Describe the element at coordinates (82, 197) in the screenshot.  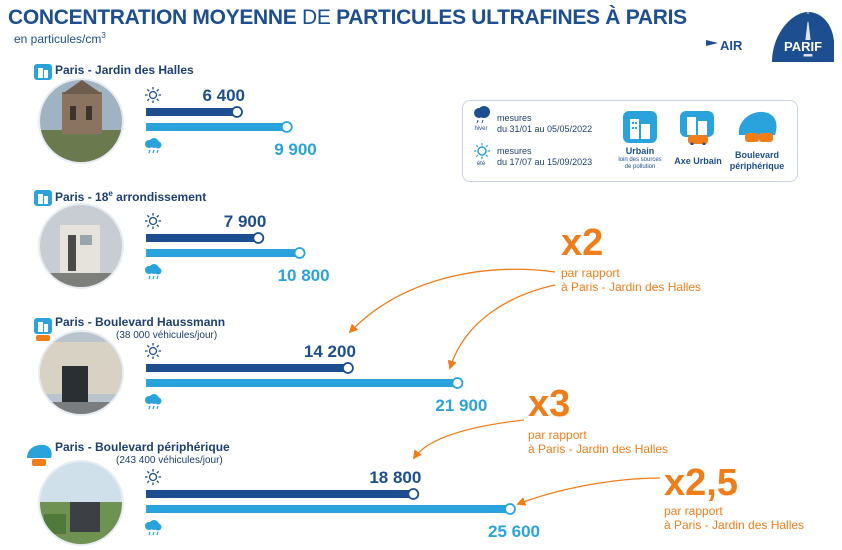
I see `site-title-2-name: Paris - 18` at that location.